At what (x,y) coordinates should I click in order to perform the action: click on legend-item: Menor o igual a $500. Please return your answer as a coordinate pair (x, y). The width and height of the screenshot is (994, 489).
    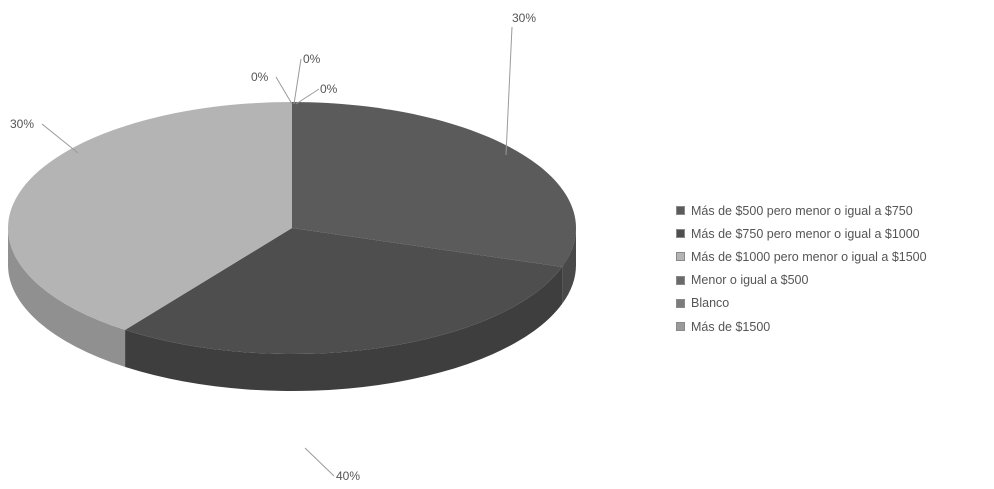
    Looking at the image, I should click on (801, 280).